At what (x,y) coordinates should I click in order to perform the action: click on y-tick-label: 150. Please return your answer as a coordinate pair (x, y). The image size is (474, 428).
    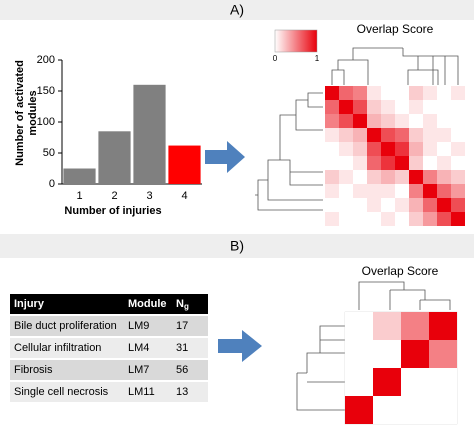
    Looking at the image, I should click on (46, 91).